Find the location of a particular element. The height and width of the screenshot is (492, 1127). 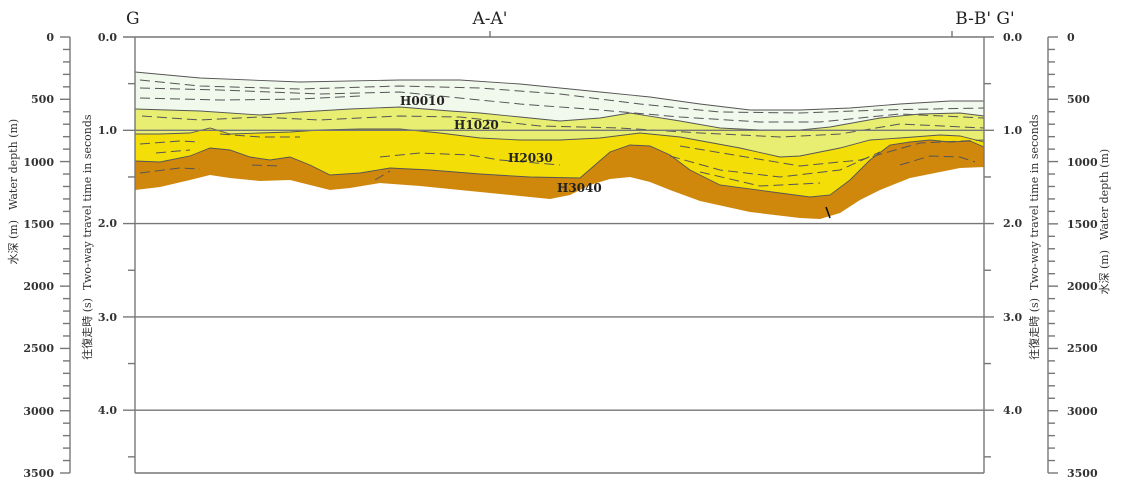

seafloor-line is located at coordinates (559, 91).